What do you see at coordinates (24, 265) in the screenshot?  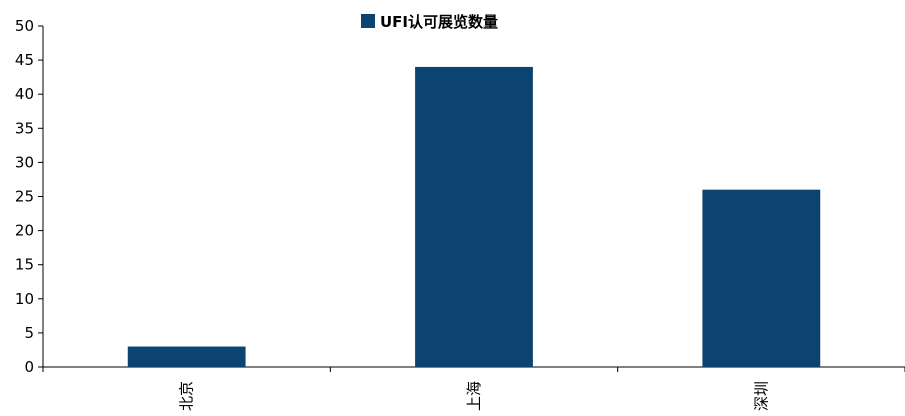 I see `y-tick-label: 15` at bounding box center [24, 265].